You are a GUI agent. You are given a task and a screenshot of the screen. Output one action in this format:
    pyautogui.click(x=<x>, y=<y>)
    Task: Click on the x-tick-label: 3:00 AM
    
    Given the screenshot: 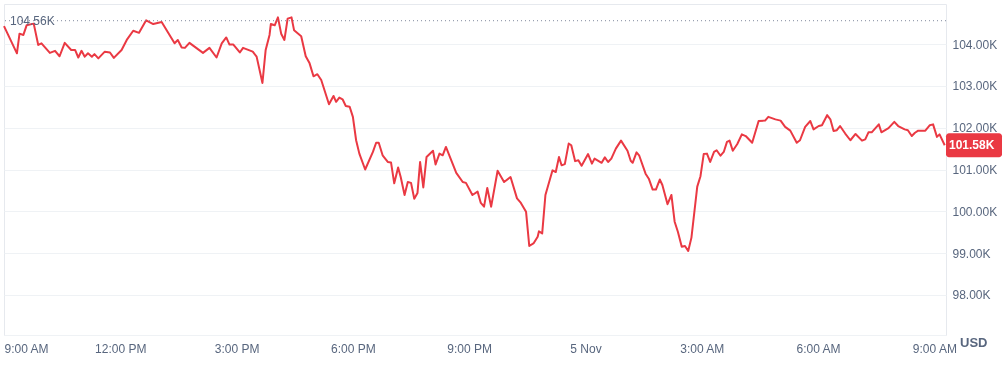 What is the action you would take?
    pyautogui.click(x=702, y=348)
    